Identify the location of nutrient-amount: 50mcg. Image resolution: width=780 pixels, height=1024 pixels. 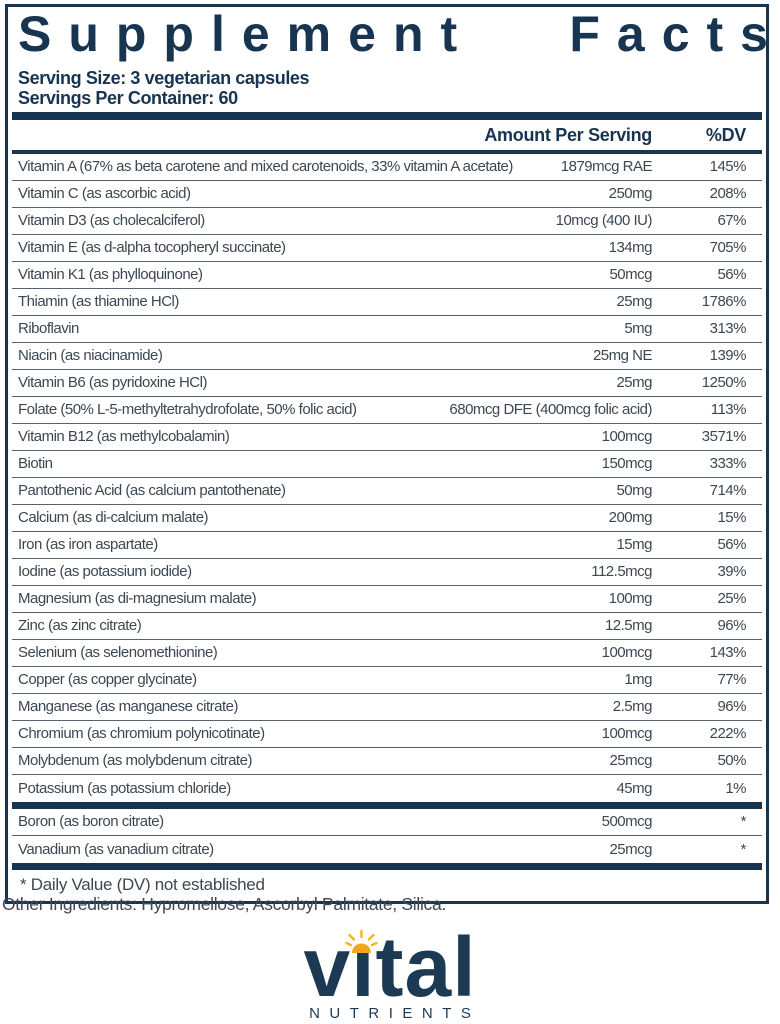
(630, 274).